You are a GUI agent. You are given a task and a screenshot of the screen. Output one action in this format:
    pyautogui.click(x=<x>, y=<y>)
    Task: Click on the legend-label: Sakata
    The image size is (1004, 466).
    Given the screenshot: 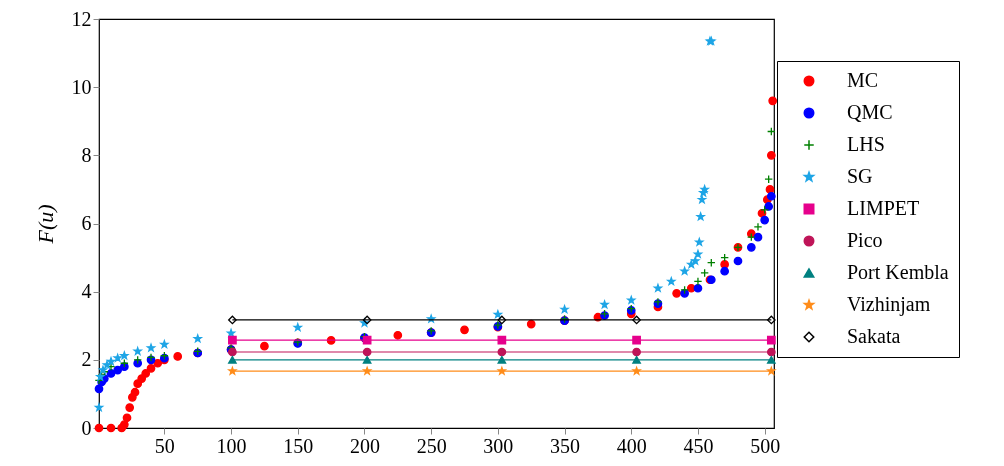 What is the action you would take?
    pyautogui.click(x=874, y=336)
    